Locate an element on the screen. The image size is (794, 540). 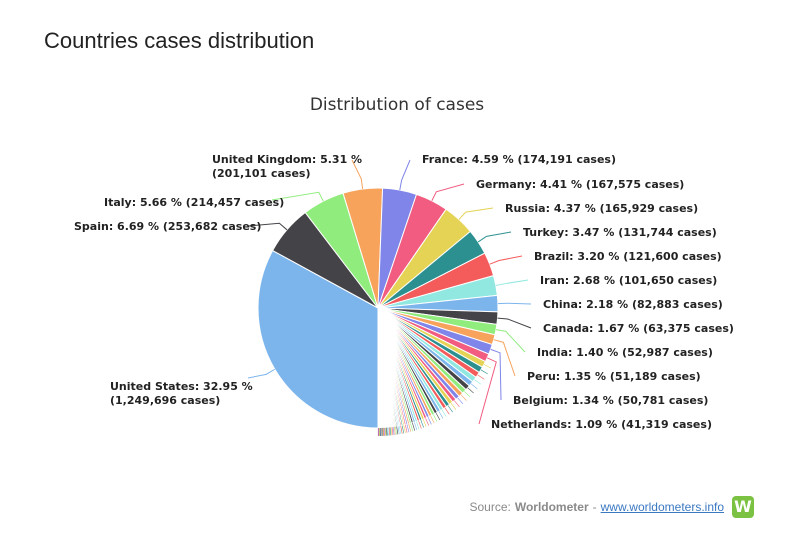
connector-united-kingdom is located at coordinates (357, 174).